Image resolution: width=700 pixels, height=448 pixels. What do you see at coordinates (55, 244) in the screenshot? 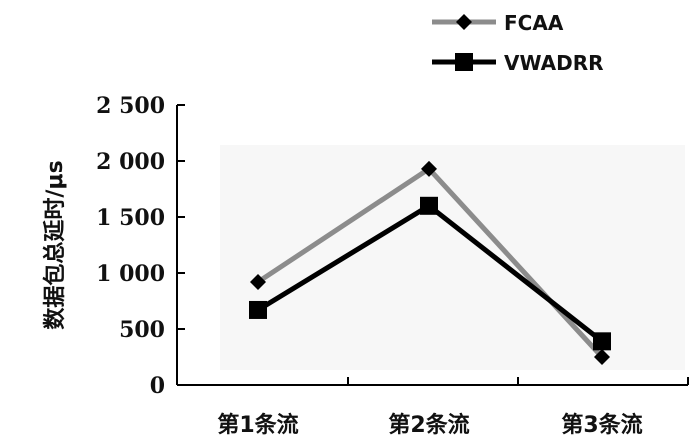
I see `y-axis-title: 数据包总延时/μs` at bounding box center [55, 244].